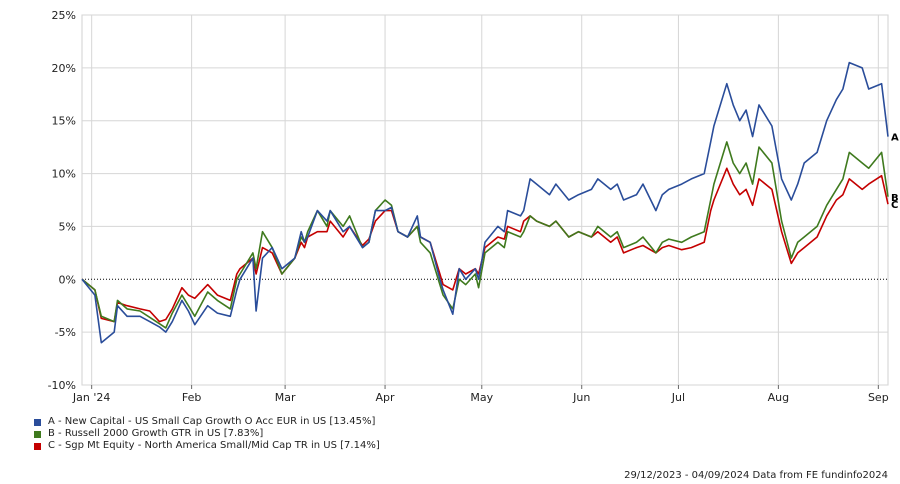  What do you see at coordinates (64, 121) in the screenshot?
I see `y-tick-label: 15%` at bounding box center [64, 121].